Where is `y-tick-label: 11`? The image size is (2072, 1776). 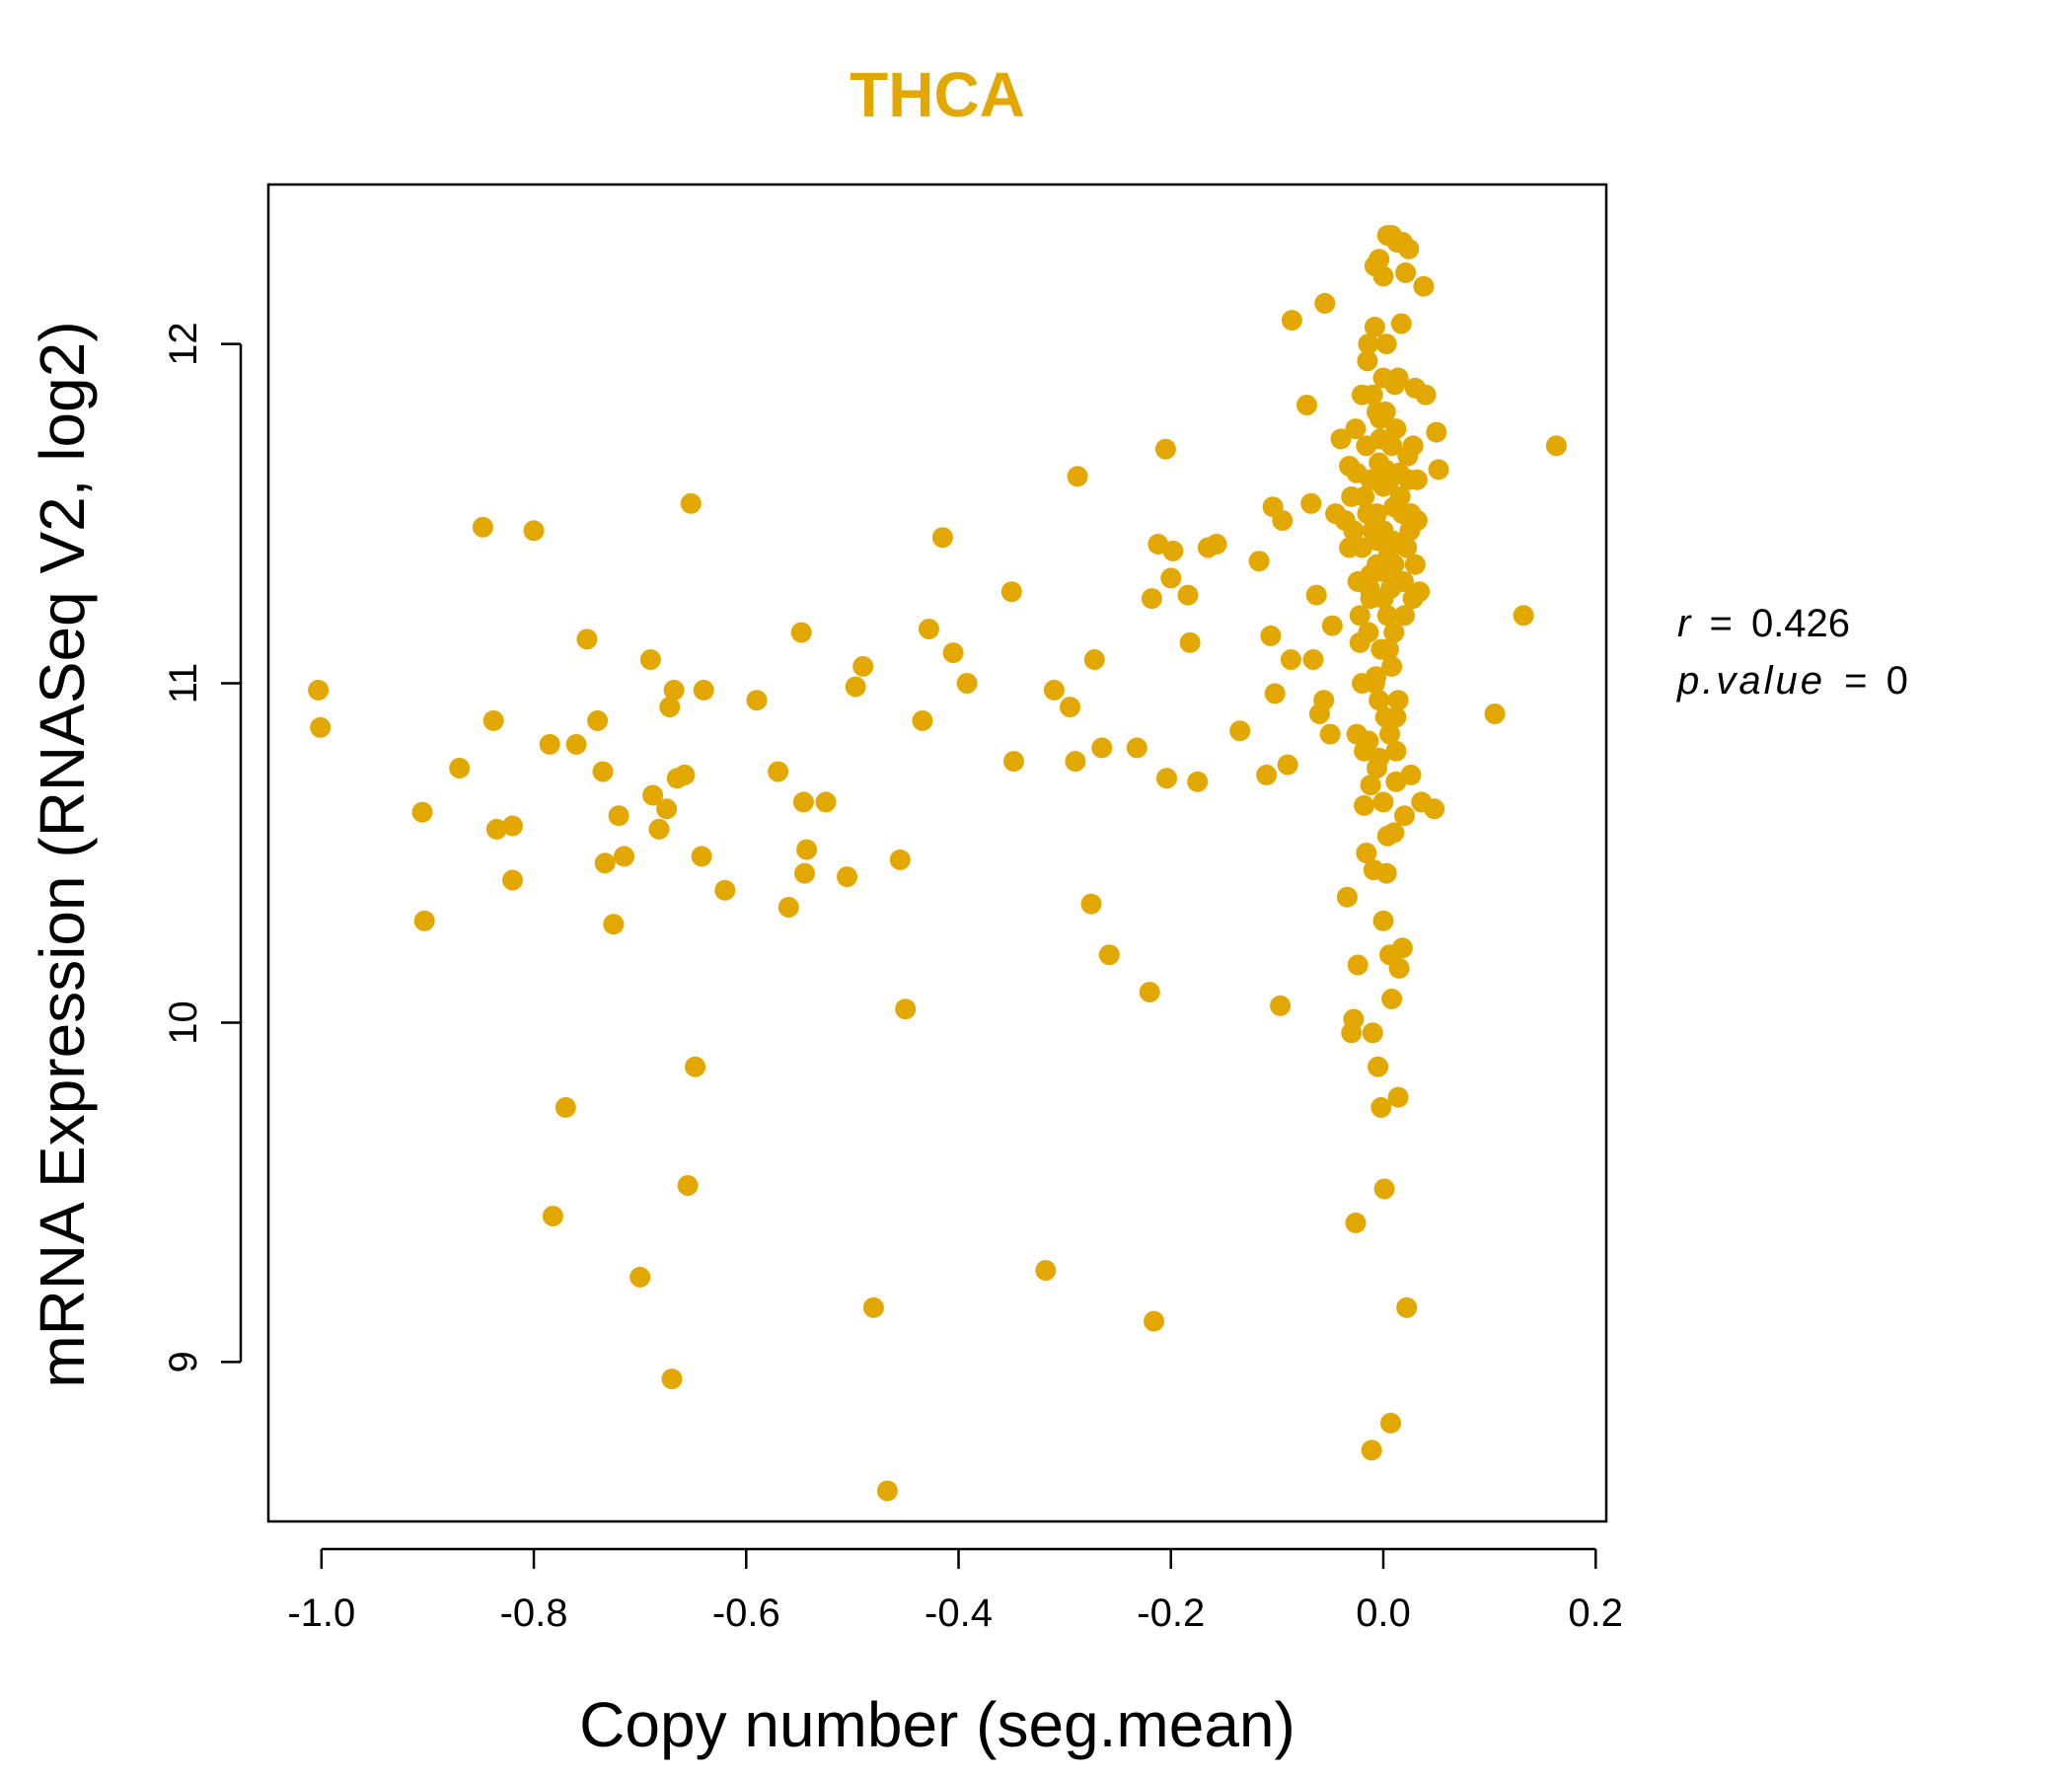
y-tick-label: 11 is located at coordinates (184, 684).